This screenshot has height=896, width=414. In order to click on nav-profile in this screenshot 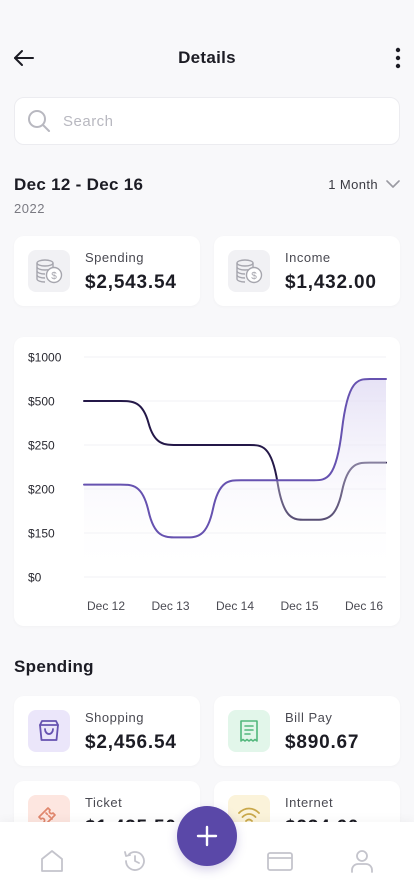, I will do `click(362, 861)`.